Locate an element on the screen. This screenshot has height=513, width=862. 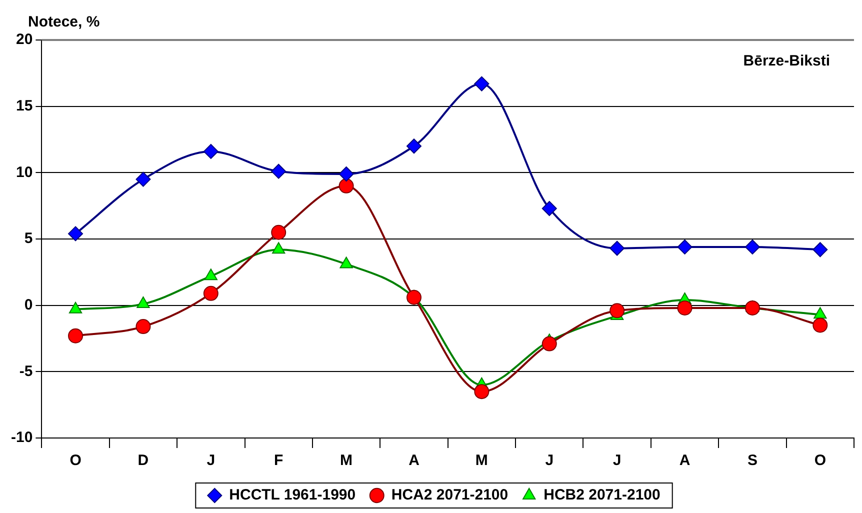
y-axis-title: Notece, % is located at coordinates (64, 22).